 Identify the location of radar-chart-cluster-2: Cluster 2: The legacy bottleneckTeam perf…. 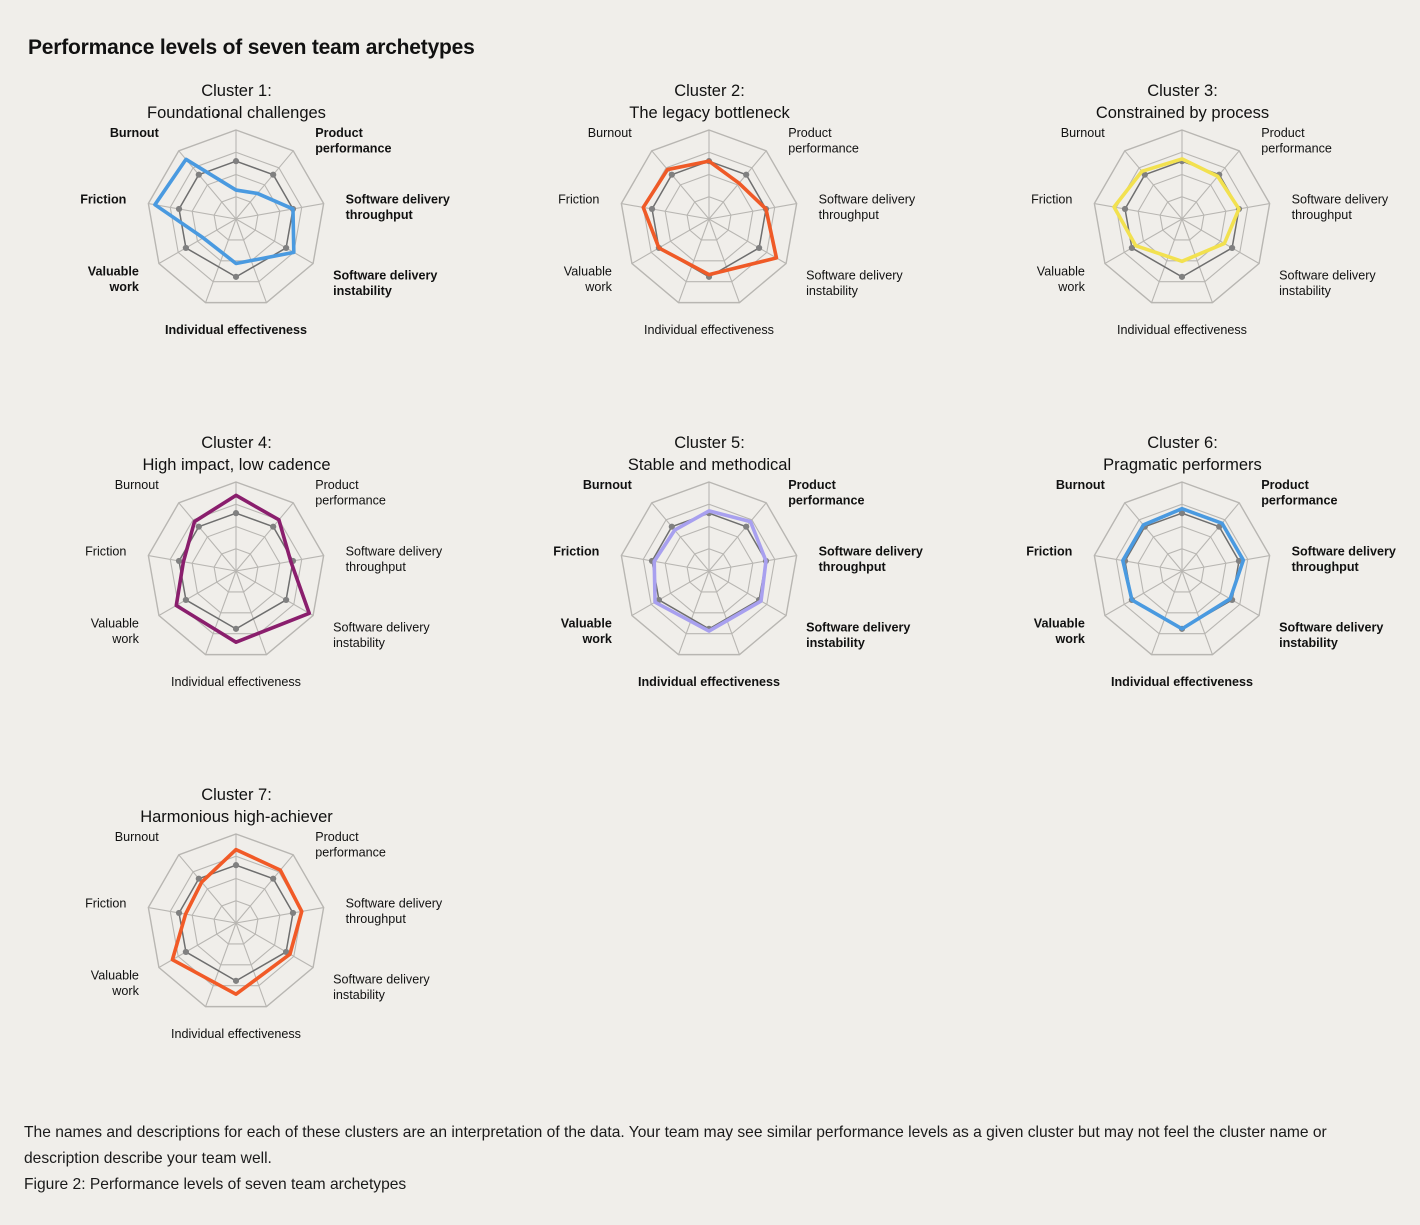
(709, 244).